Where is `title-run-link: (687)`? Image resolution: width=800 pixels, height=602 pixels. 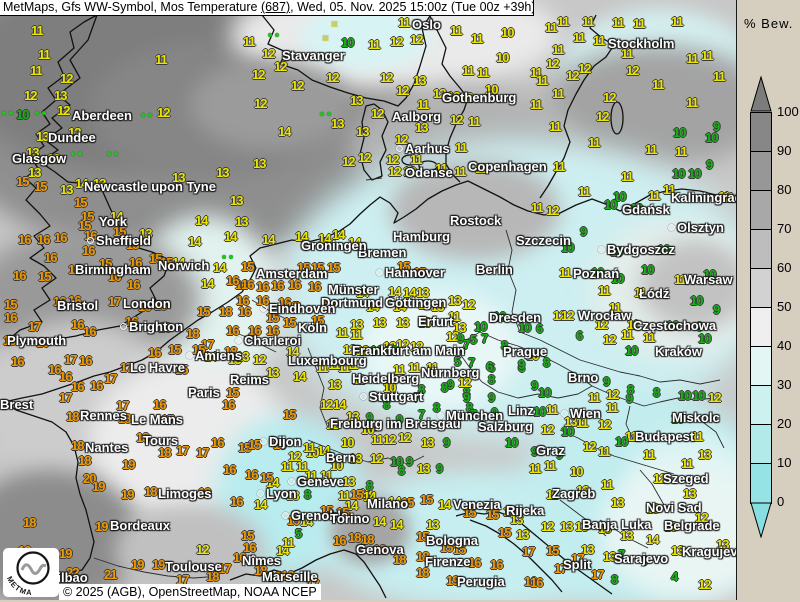 title-run-link: (687) is located at coordinates (275, 7).